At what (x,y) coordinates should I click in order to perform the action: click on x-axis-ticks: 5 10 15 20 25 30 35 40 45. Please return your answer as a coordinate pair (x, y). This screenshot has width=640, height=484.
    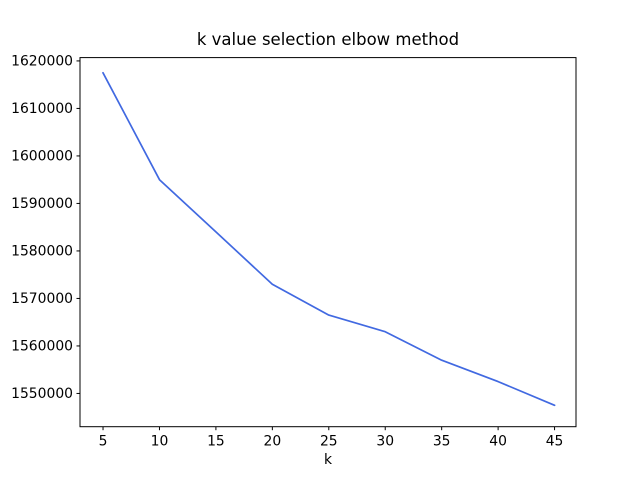
    Looking at the image, I should click on (331, 438).